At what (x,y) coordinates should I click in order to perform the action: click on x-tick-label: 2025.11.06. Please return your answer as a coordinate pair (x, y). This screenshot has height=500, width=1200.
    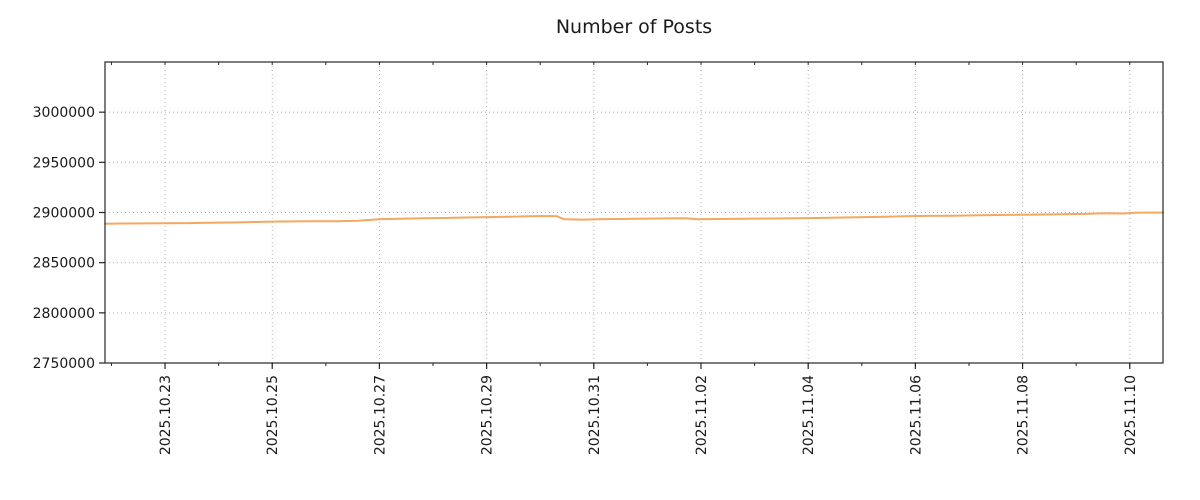
    Looking at the image, I should click on (916, 415).